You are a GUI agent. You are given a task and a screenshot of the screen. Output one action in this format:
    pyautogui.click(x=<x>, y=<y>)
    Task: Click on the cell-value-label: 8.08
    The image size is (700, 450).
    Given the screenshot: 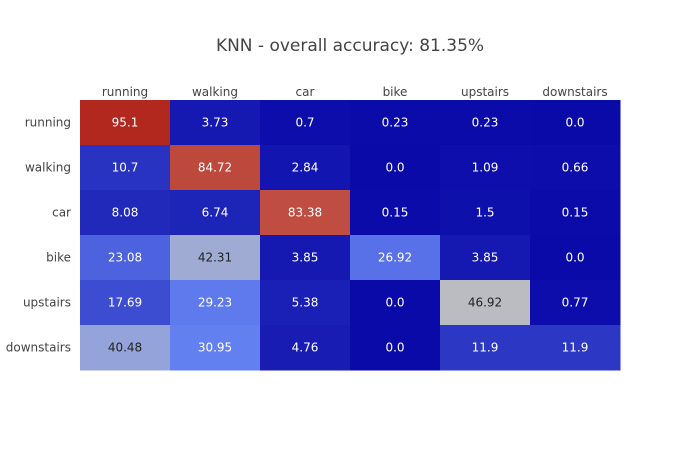 What is the action you would take?
    pyautogui.click(x=125, y=213)
    